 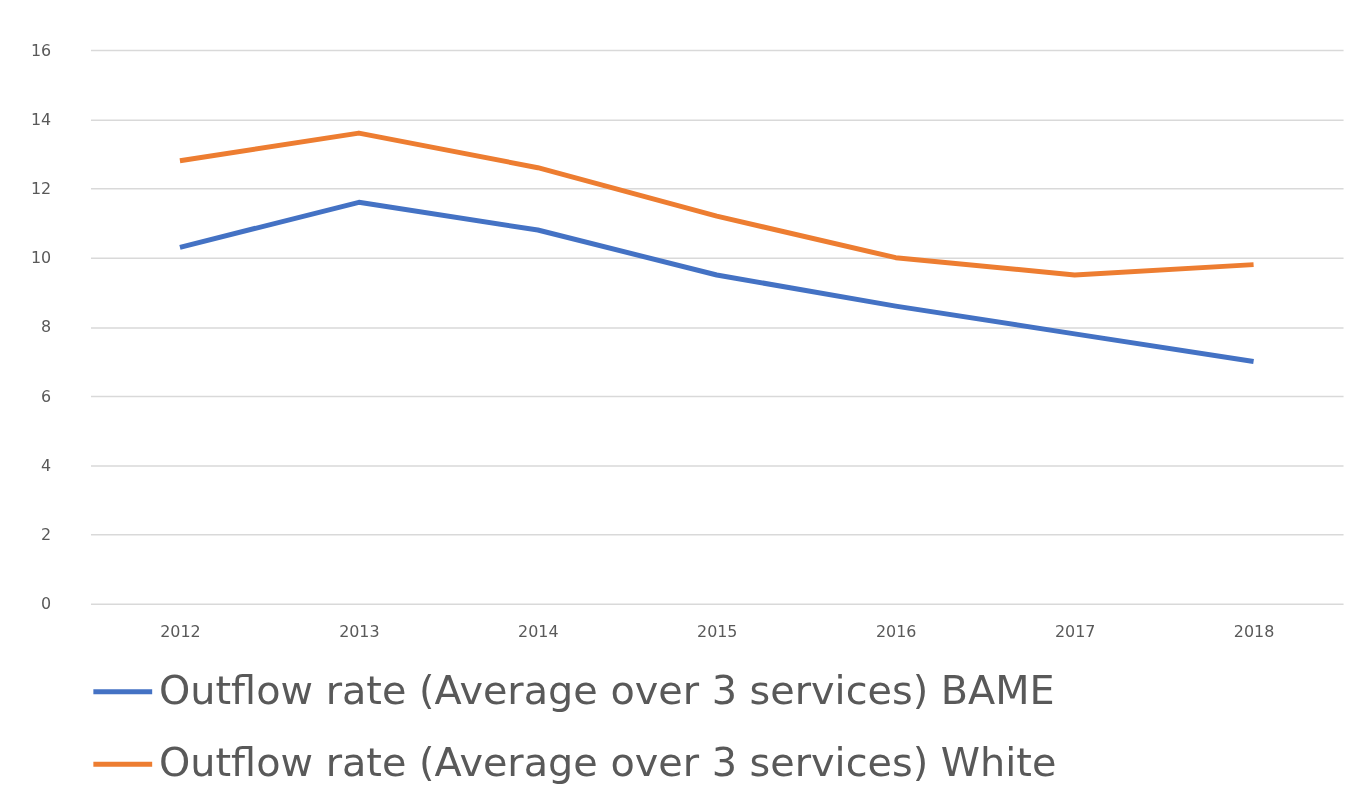 I want to click on y-tick-label: 16, so click(x=41, y=50).